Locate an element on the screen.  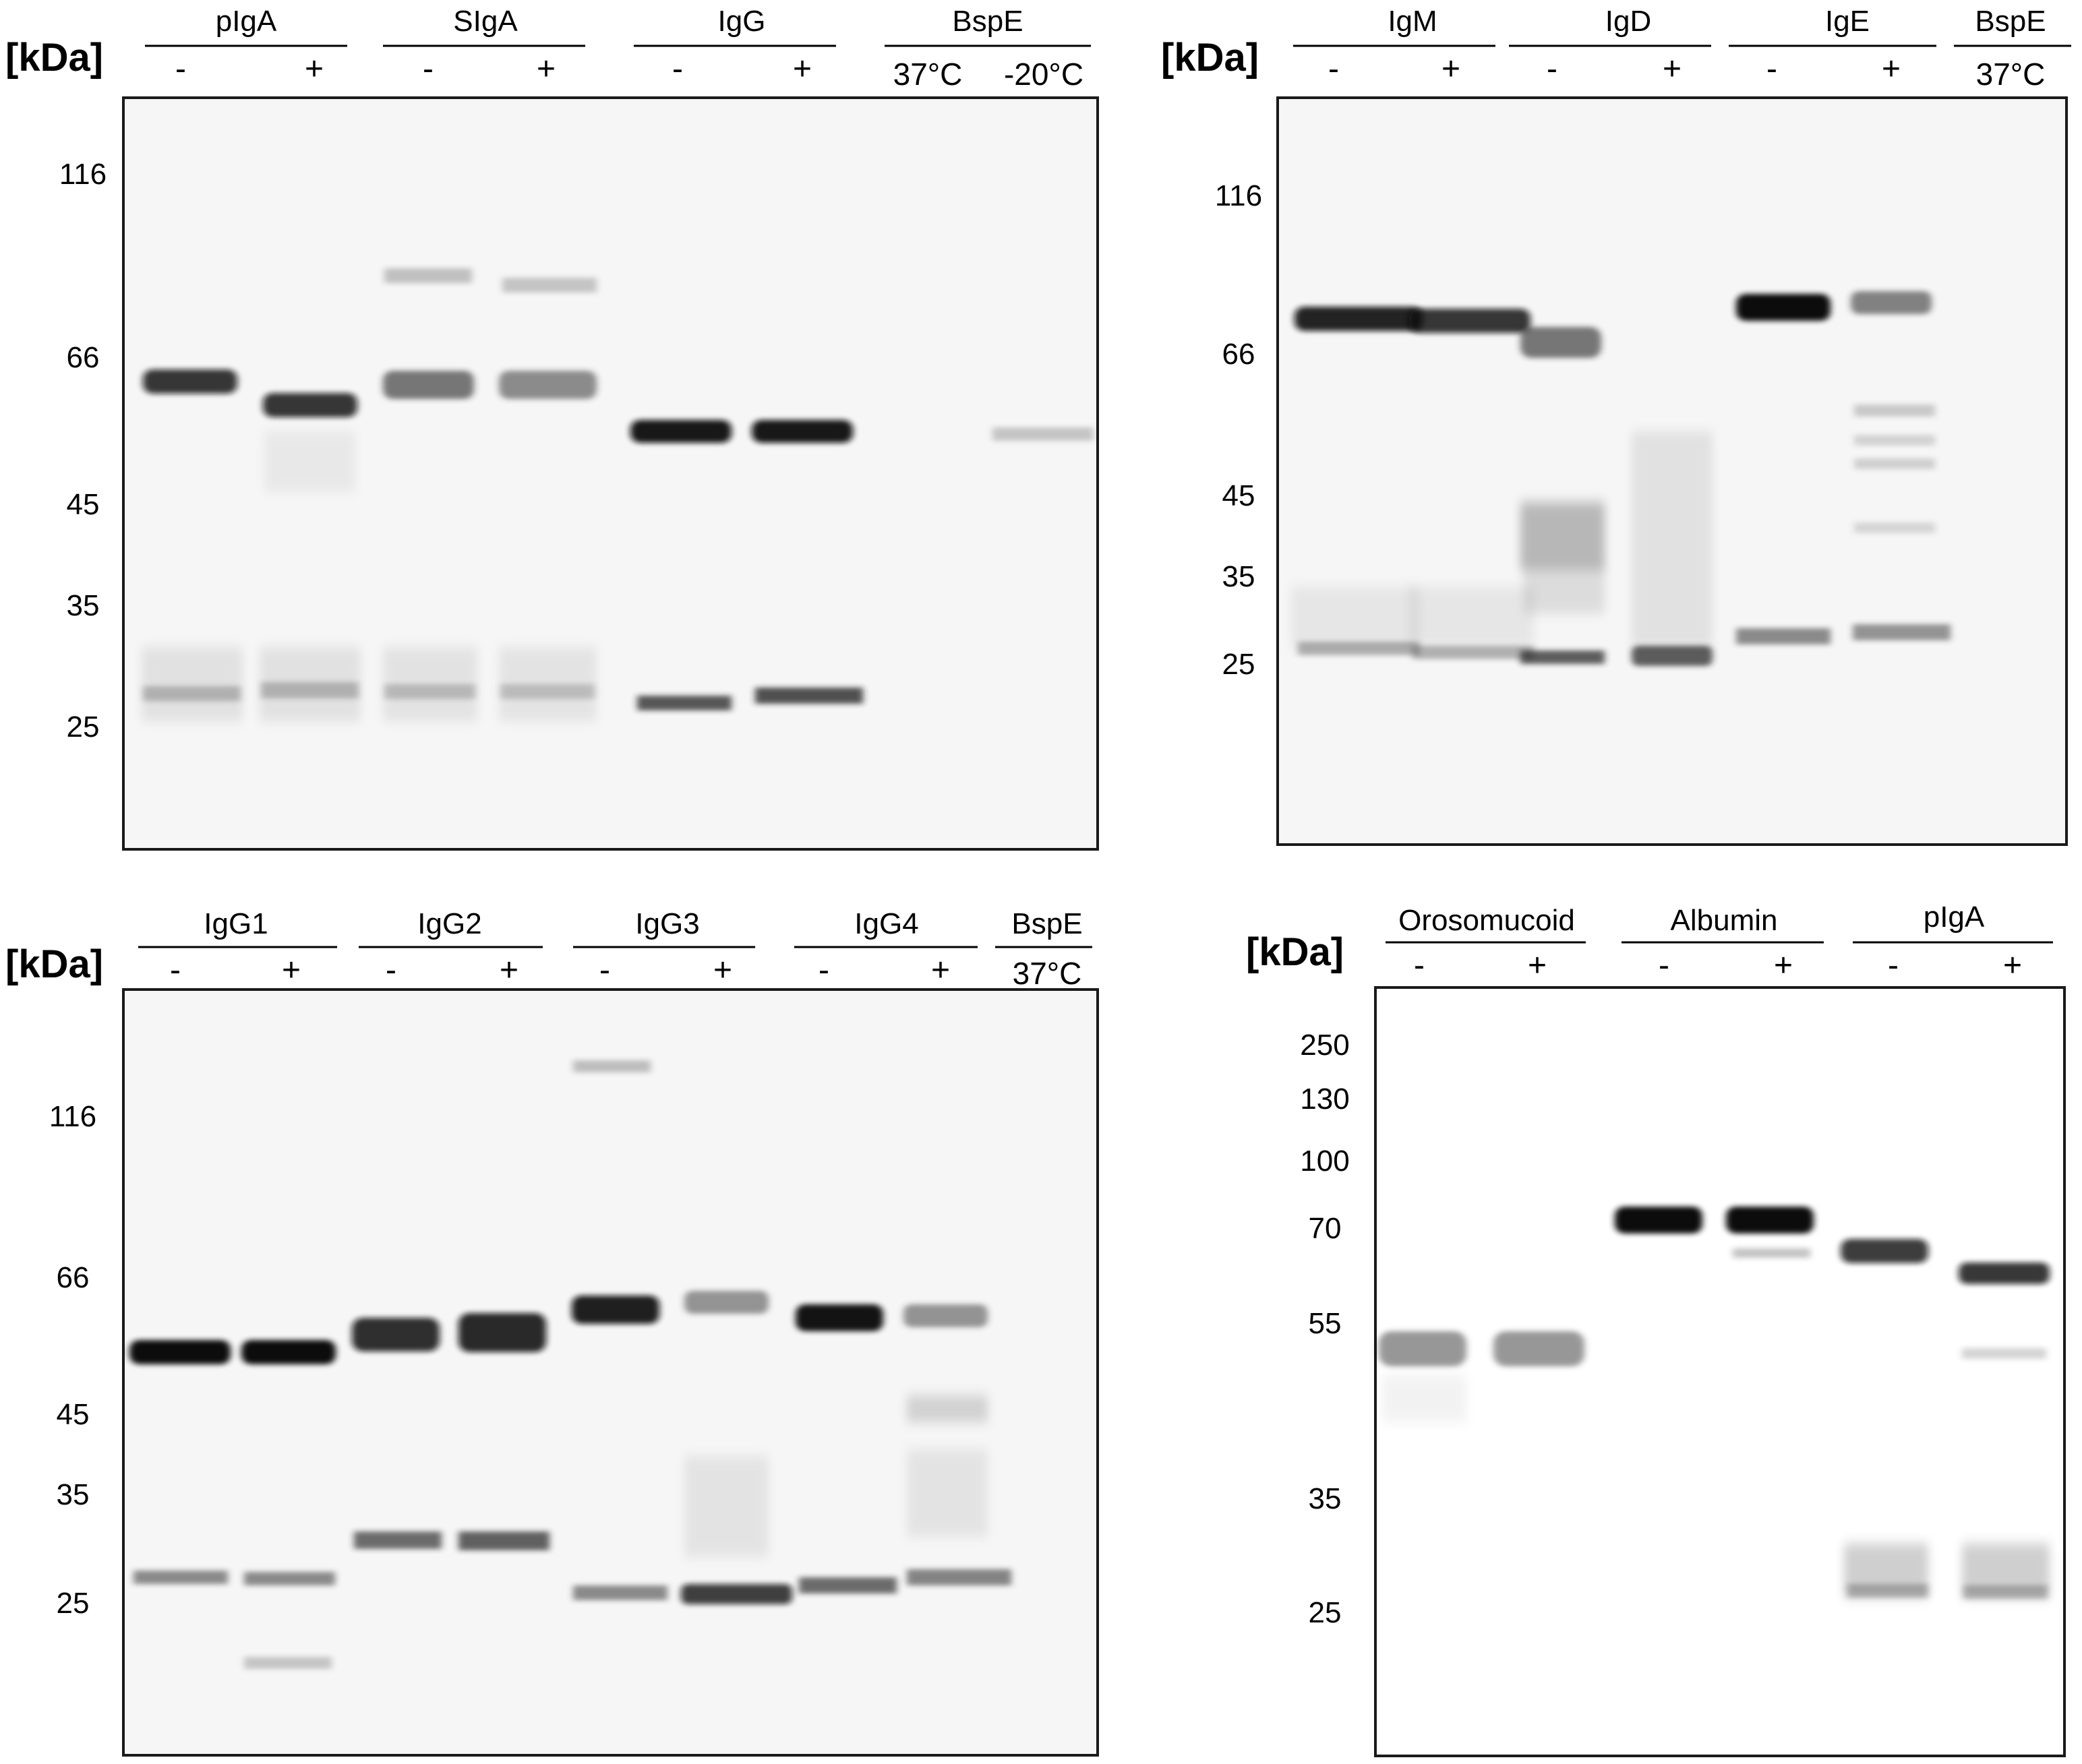
lane-group-header: BspE 37°C -20°C is located at coordinates (988, 48).